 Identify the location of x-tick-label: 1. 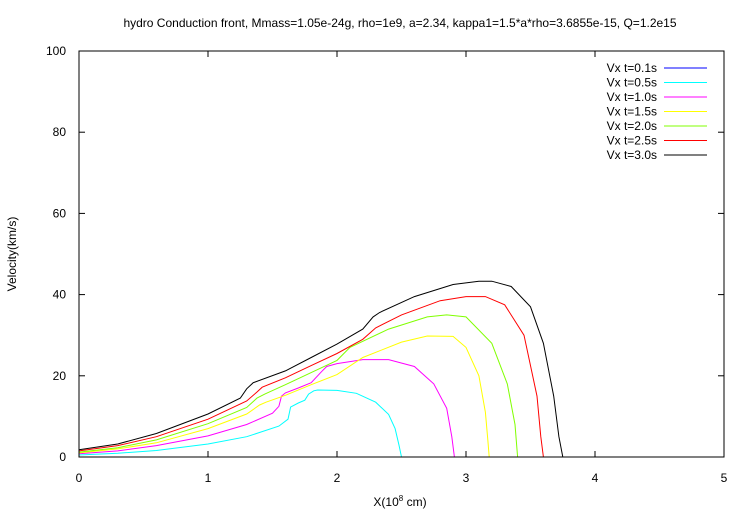
(208, 478).